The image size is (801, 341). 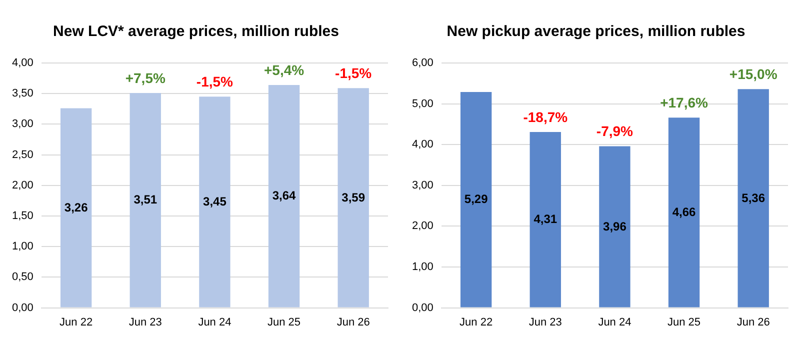 What do you see at coordinates (596, 31) in the screenshot?
I see `chart-title: New pickup average prices, million rubles` at bounding box center [596, 31].